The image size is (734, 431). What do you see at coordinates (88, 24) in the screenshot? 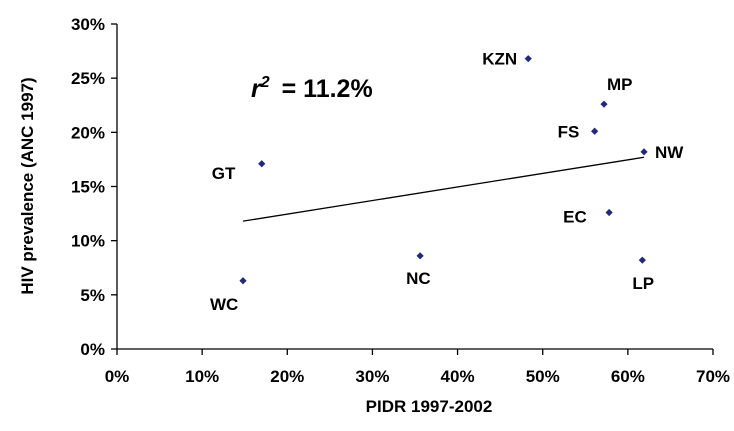
I see `y-tick-label: 30%` at bounding box center [88, 24].